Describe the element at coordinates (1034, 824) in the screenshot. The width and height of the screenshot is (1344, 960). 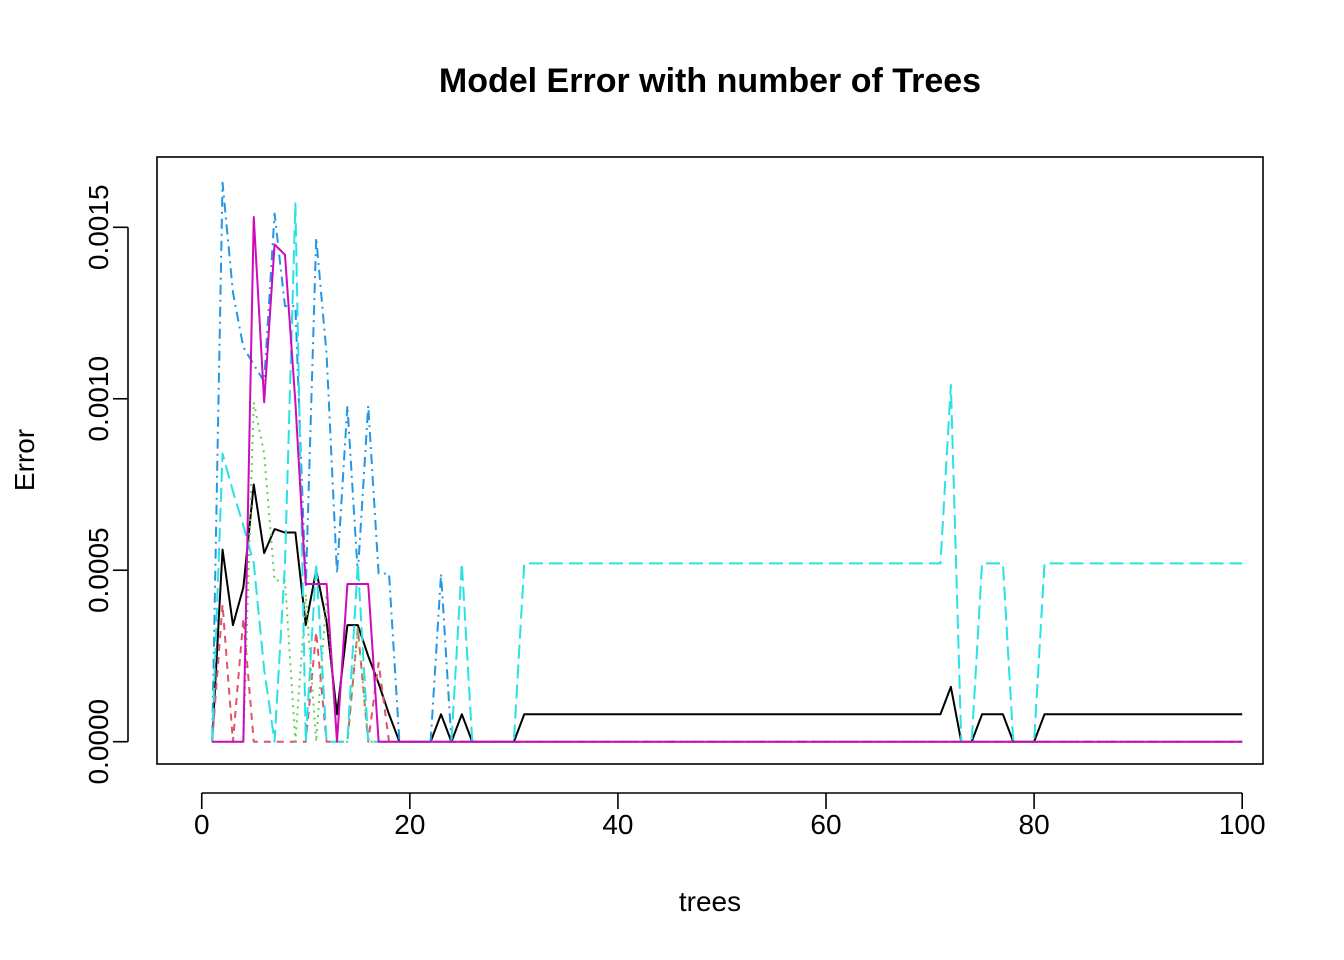
I see `x-tick-label: 80` at that location.